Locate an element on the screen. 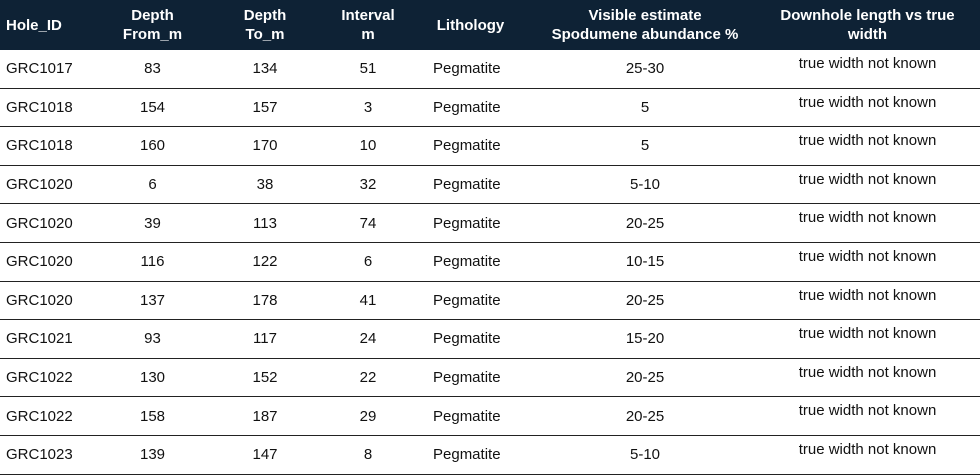  table-cell: GRC1023 is located at coordinates (52, 455).